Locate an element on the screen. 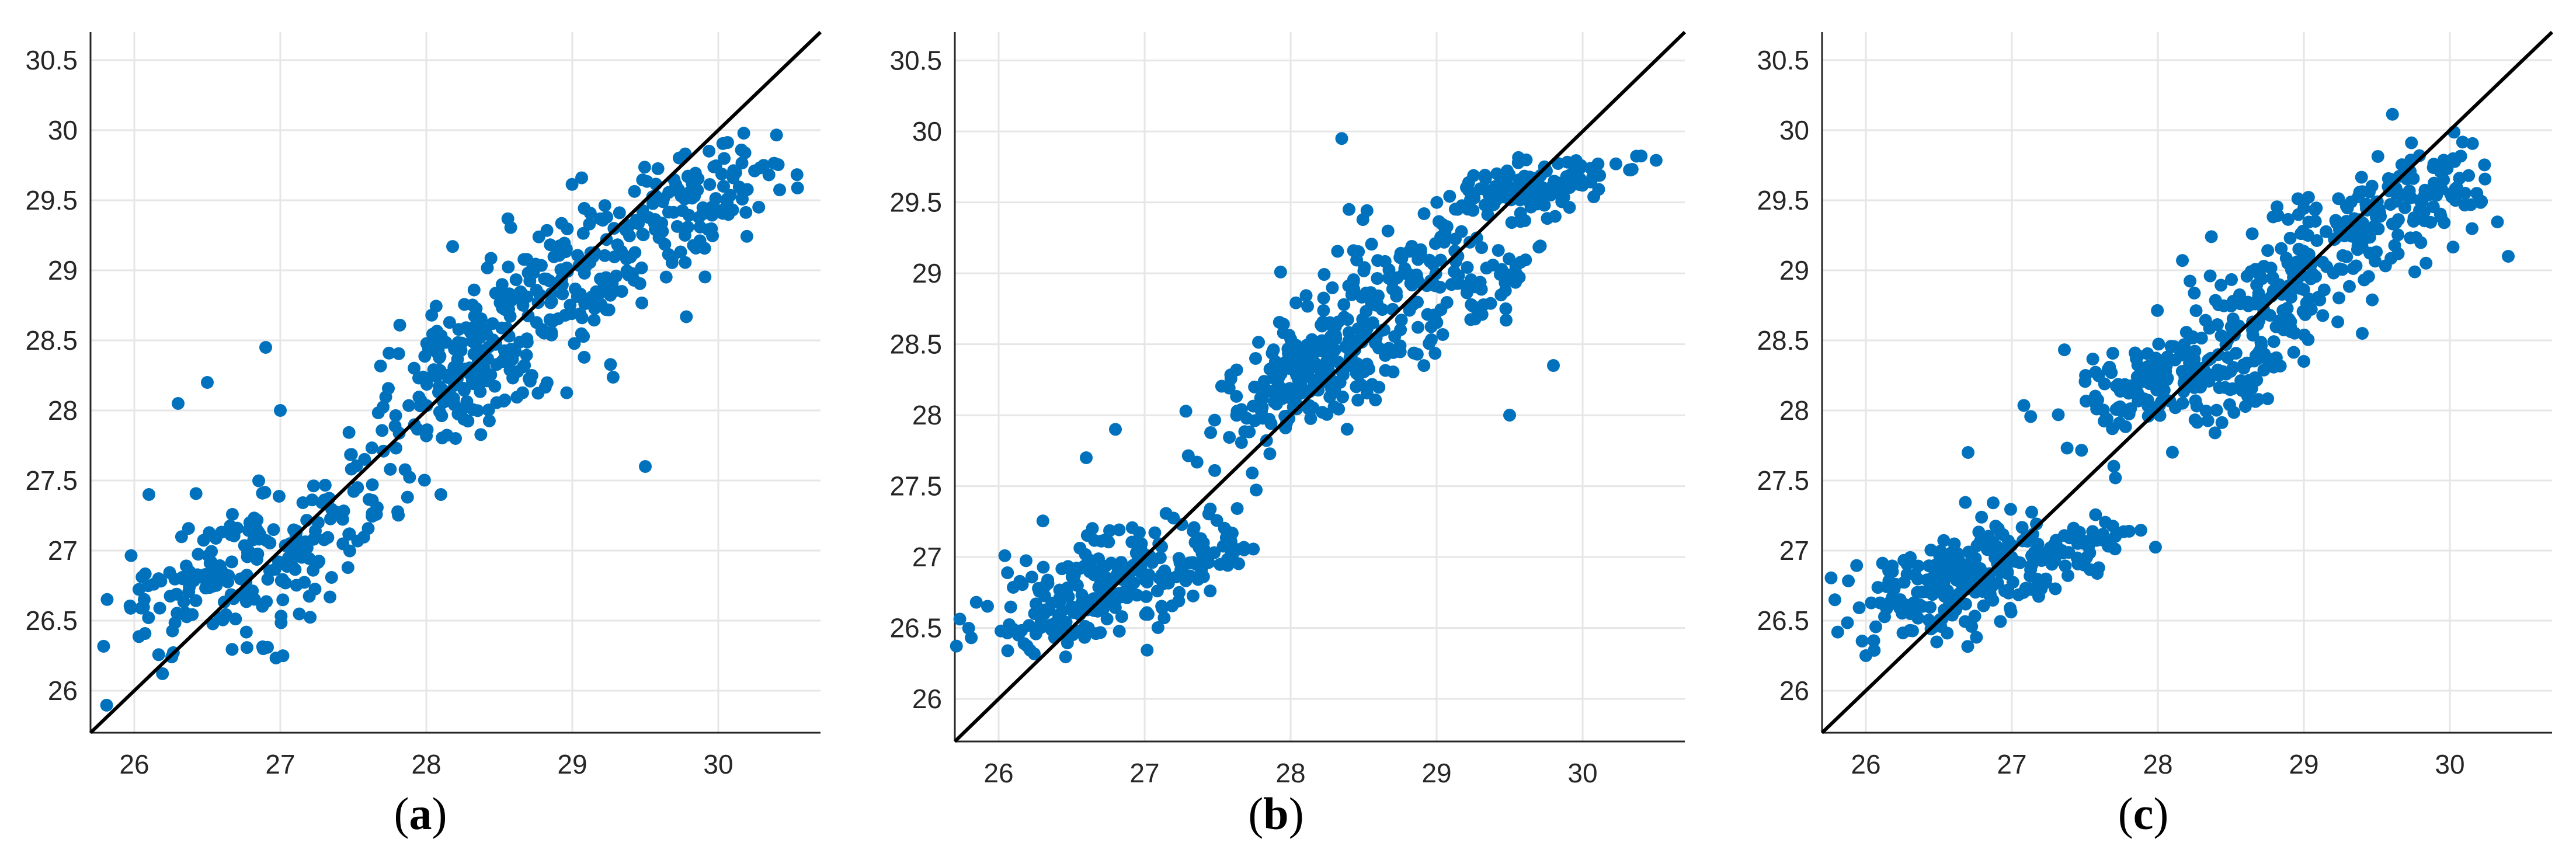 This screenshot has height=860, width=2576. x-tick-label: 27 is located at coordinates (1144, 773).